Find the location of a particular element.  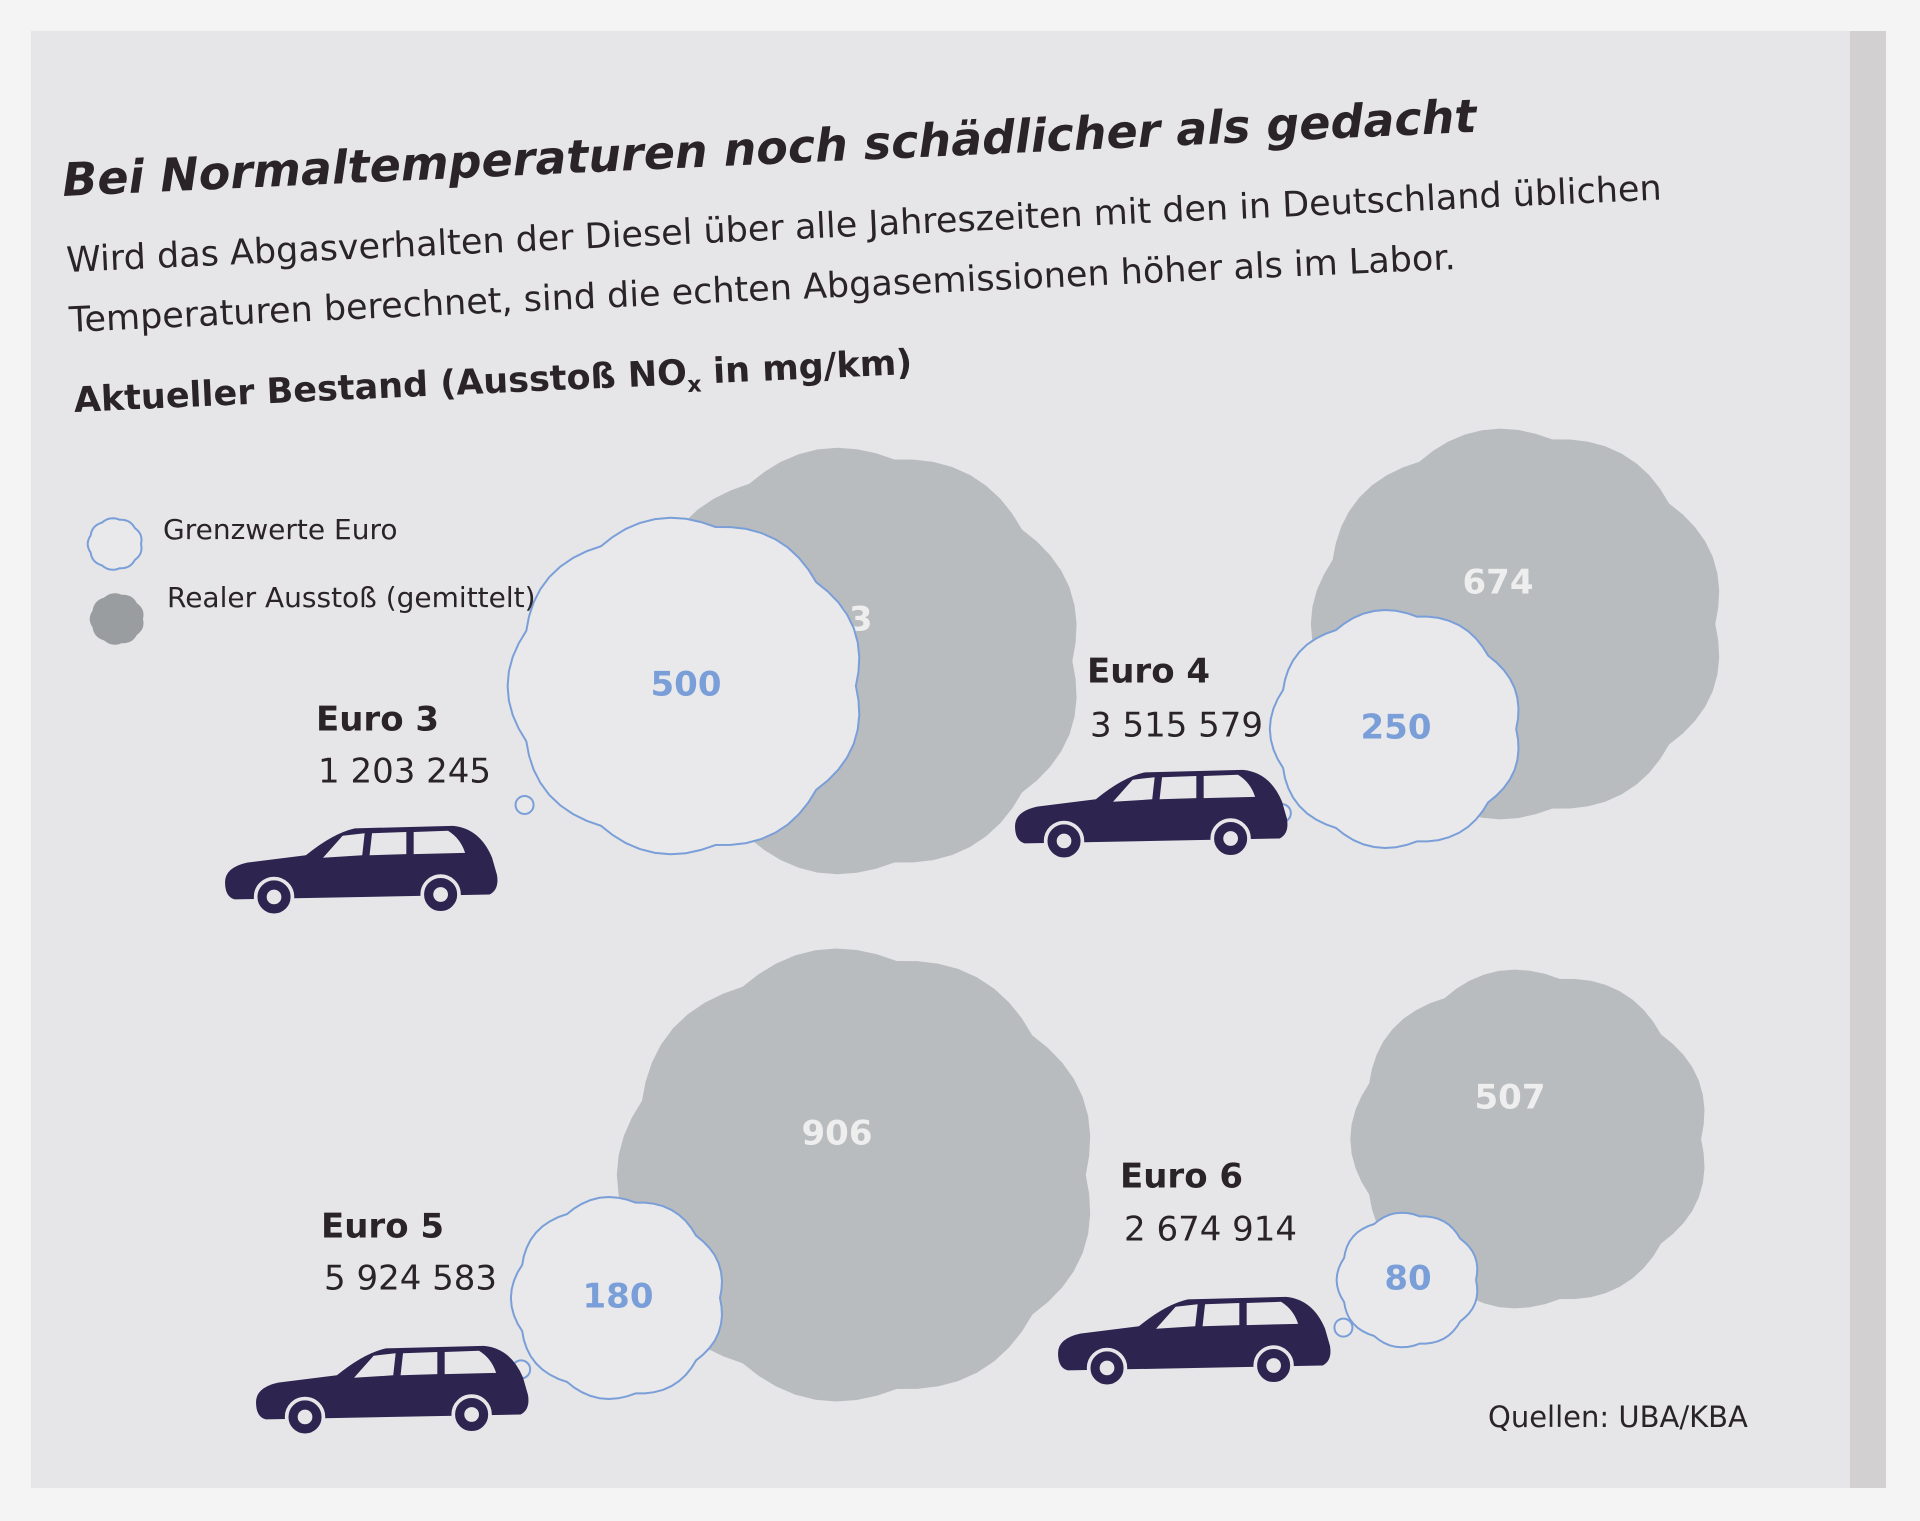

group-count: 1 203 245 is located at coordinates (404, 772).